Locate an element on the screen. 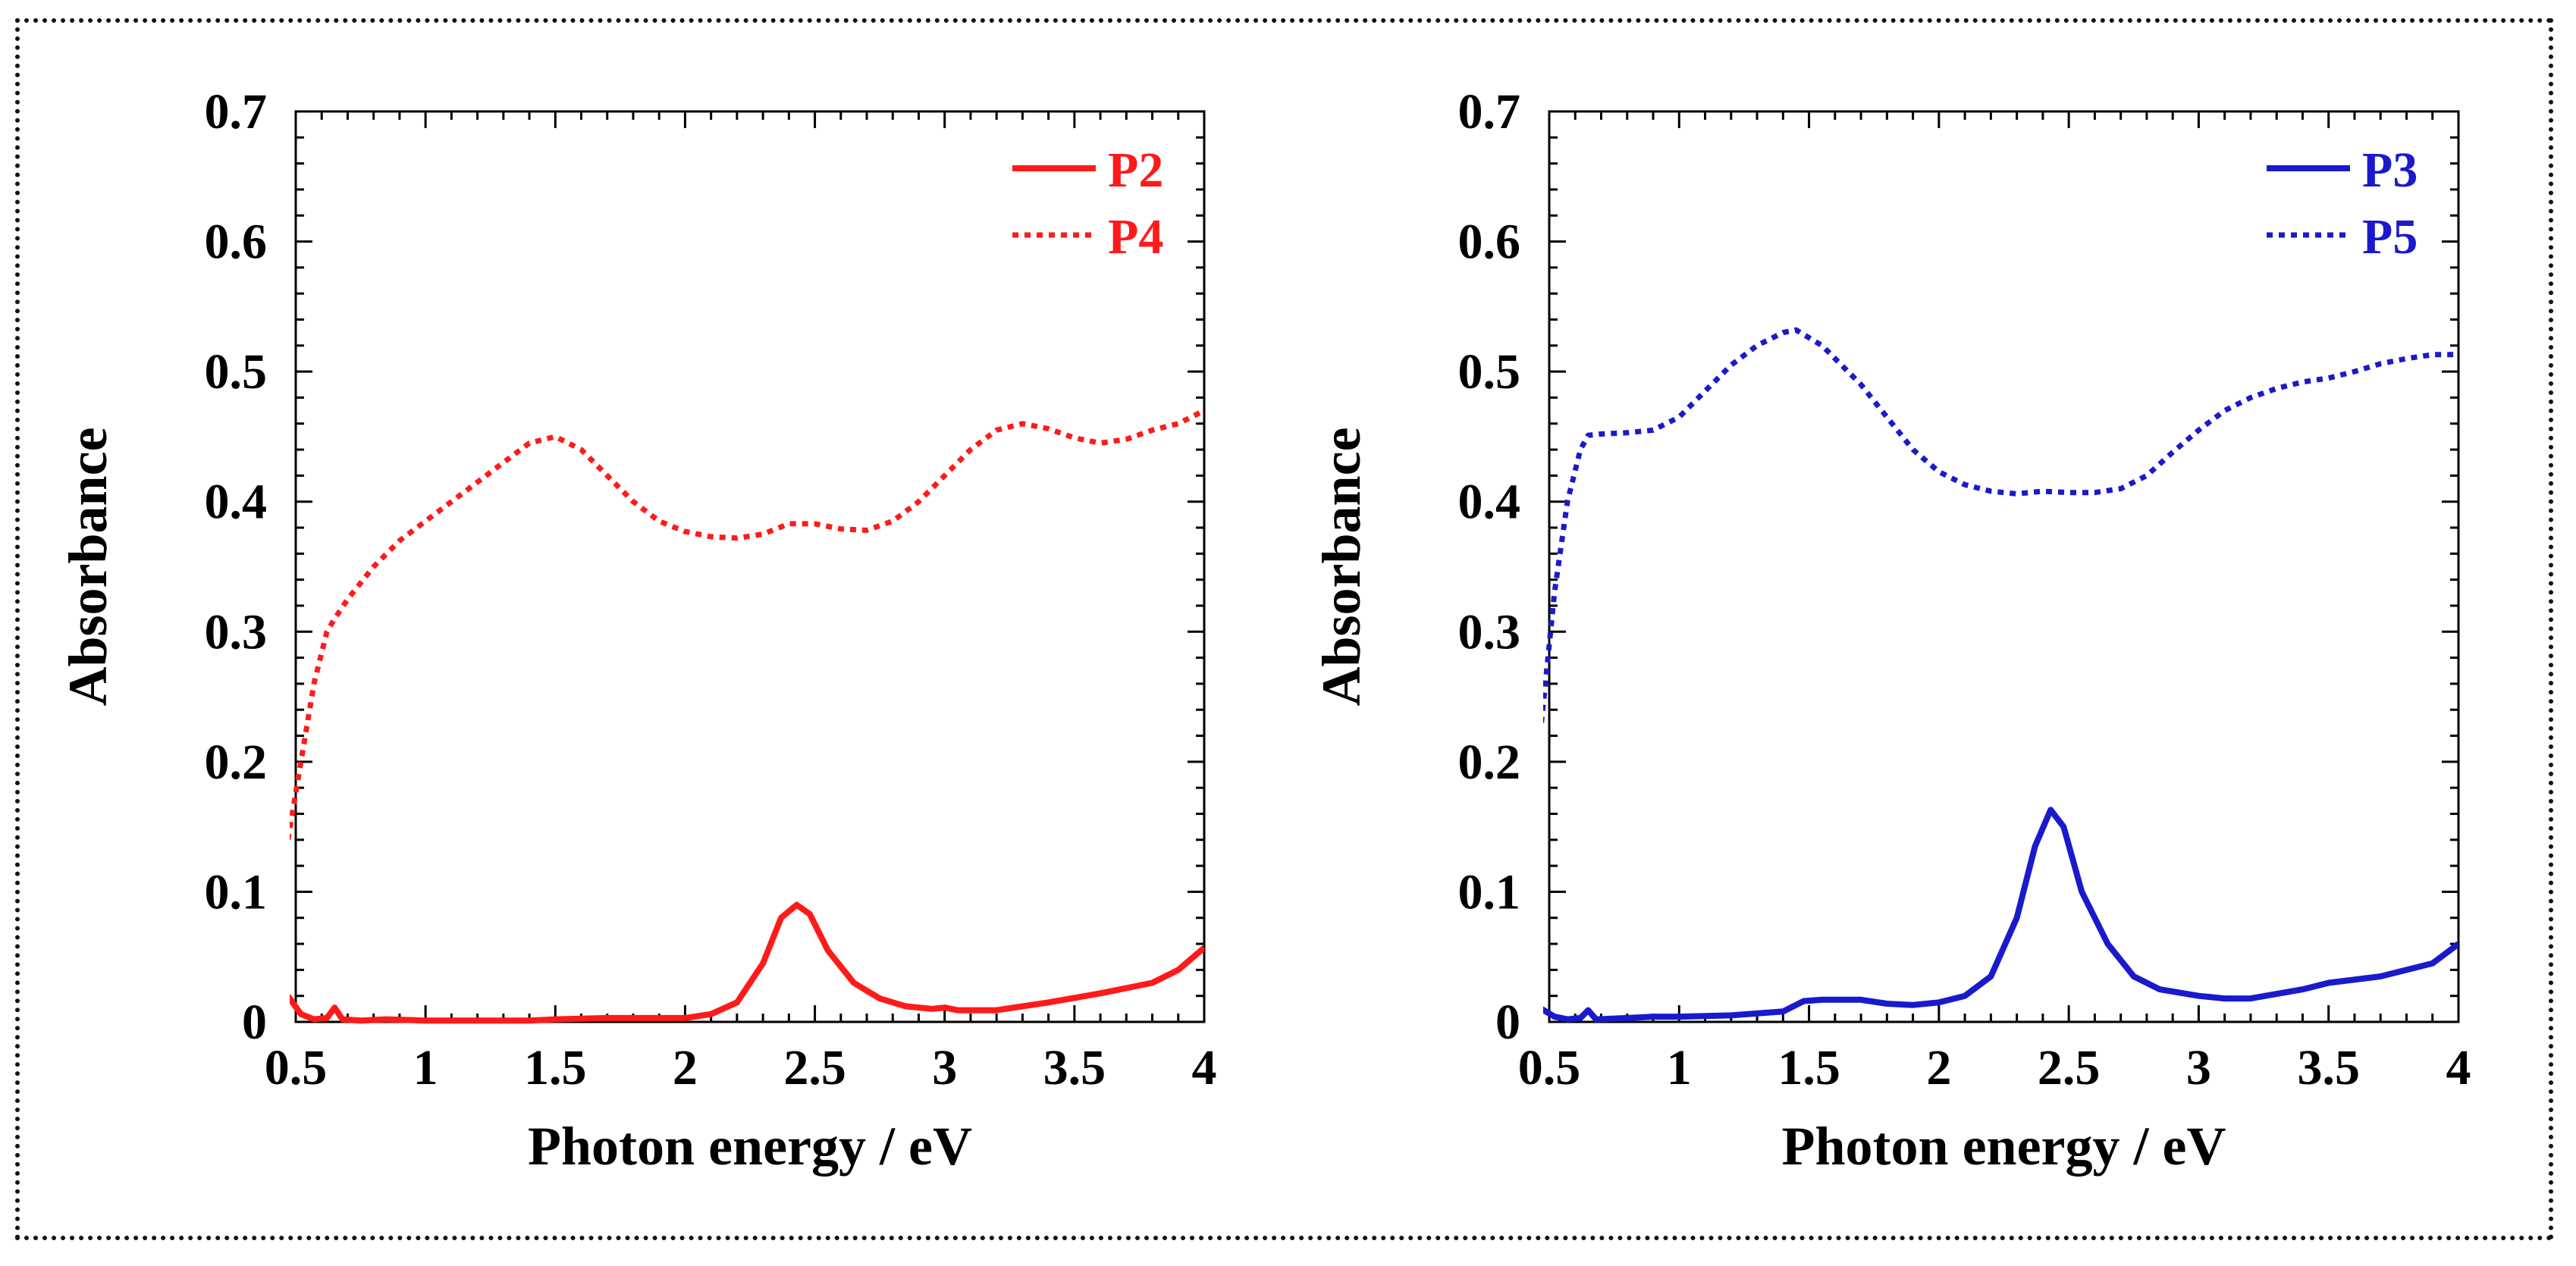  series-line-p3 is located at coordinates (2000, 915).